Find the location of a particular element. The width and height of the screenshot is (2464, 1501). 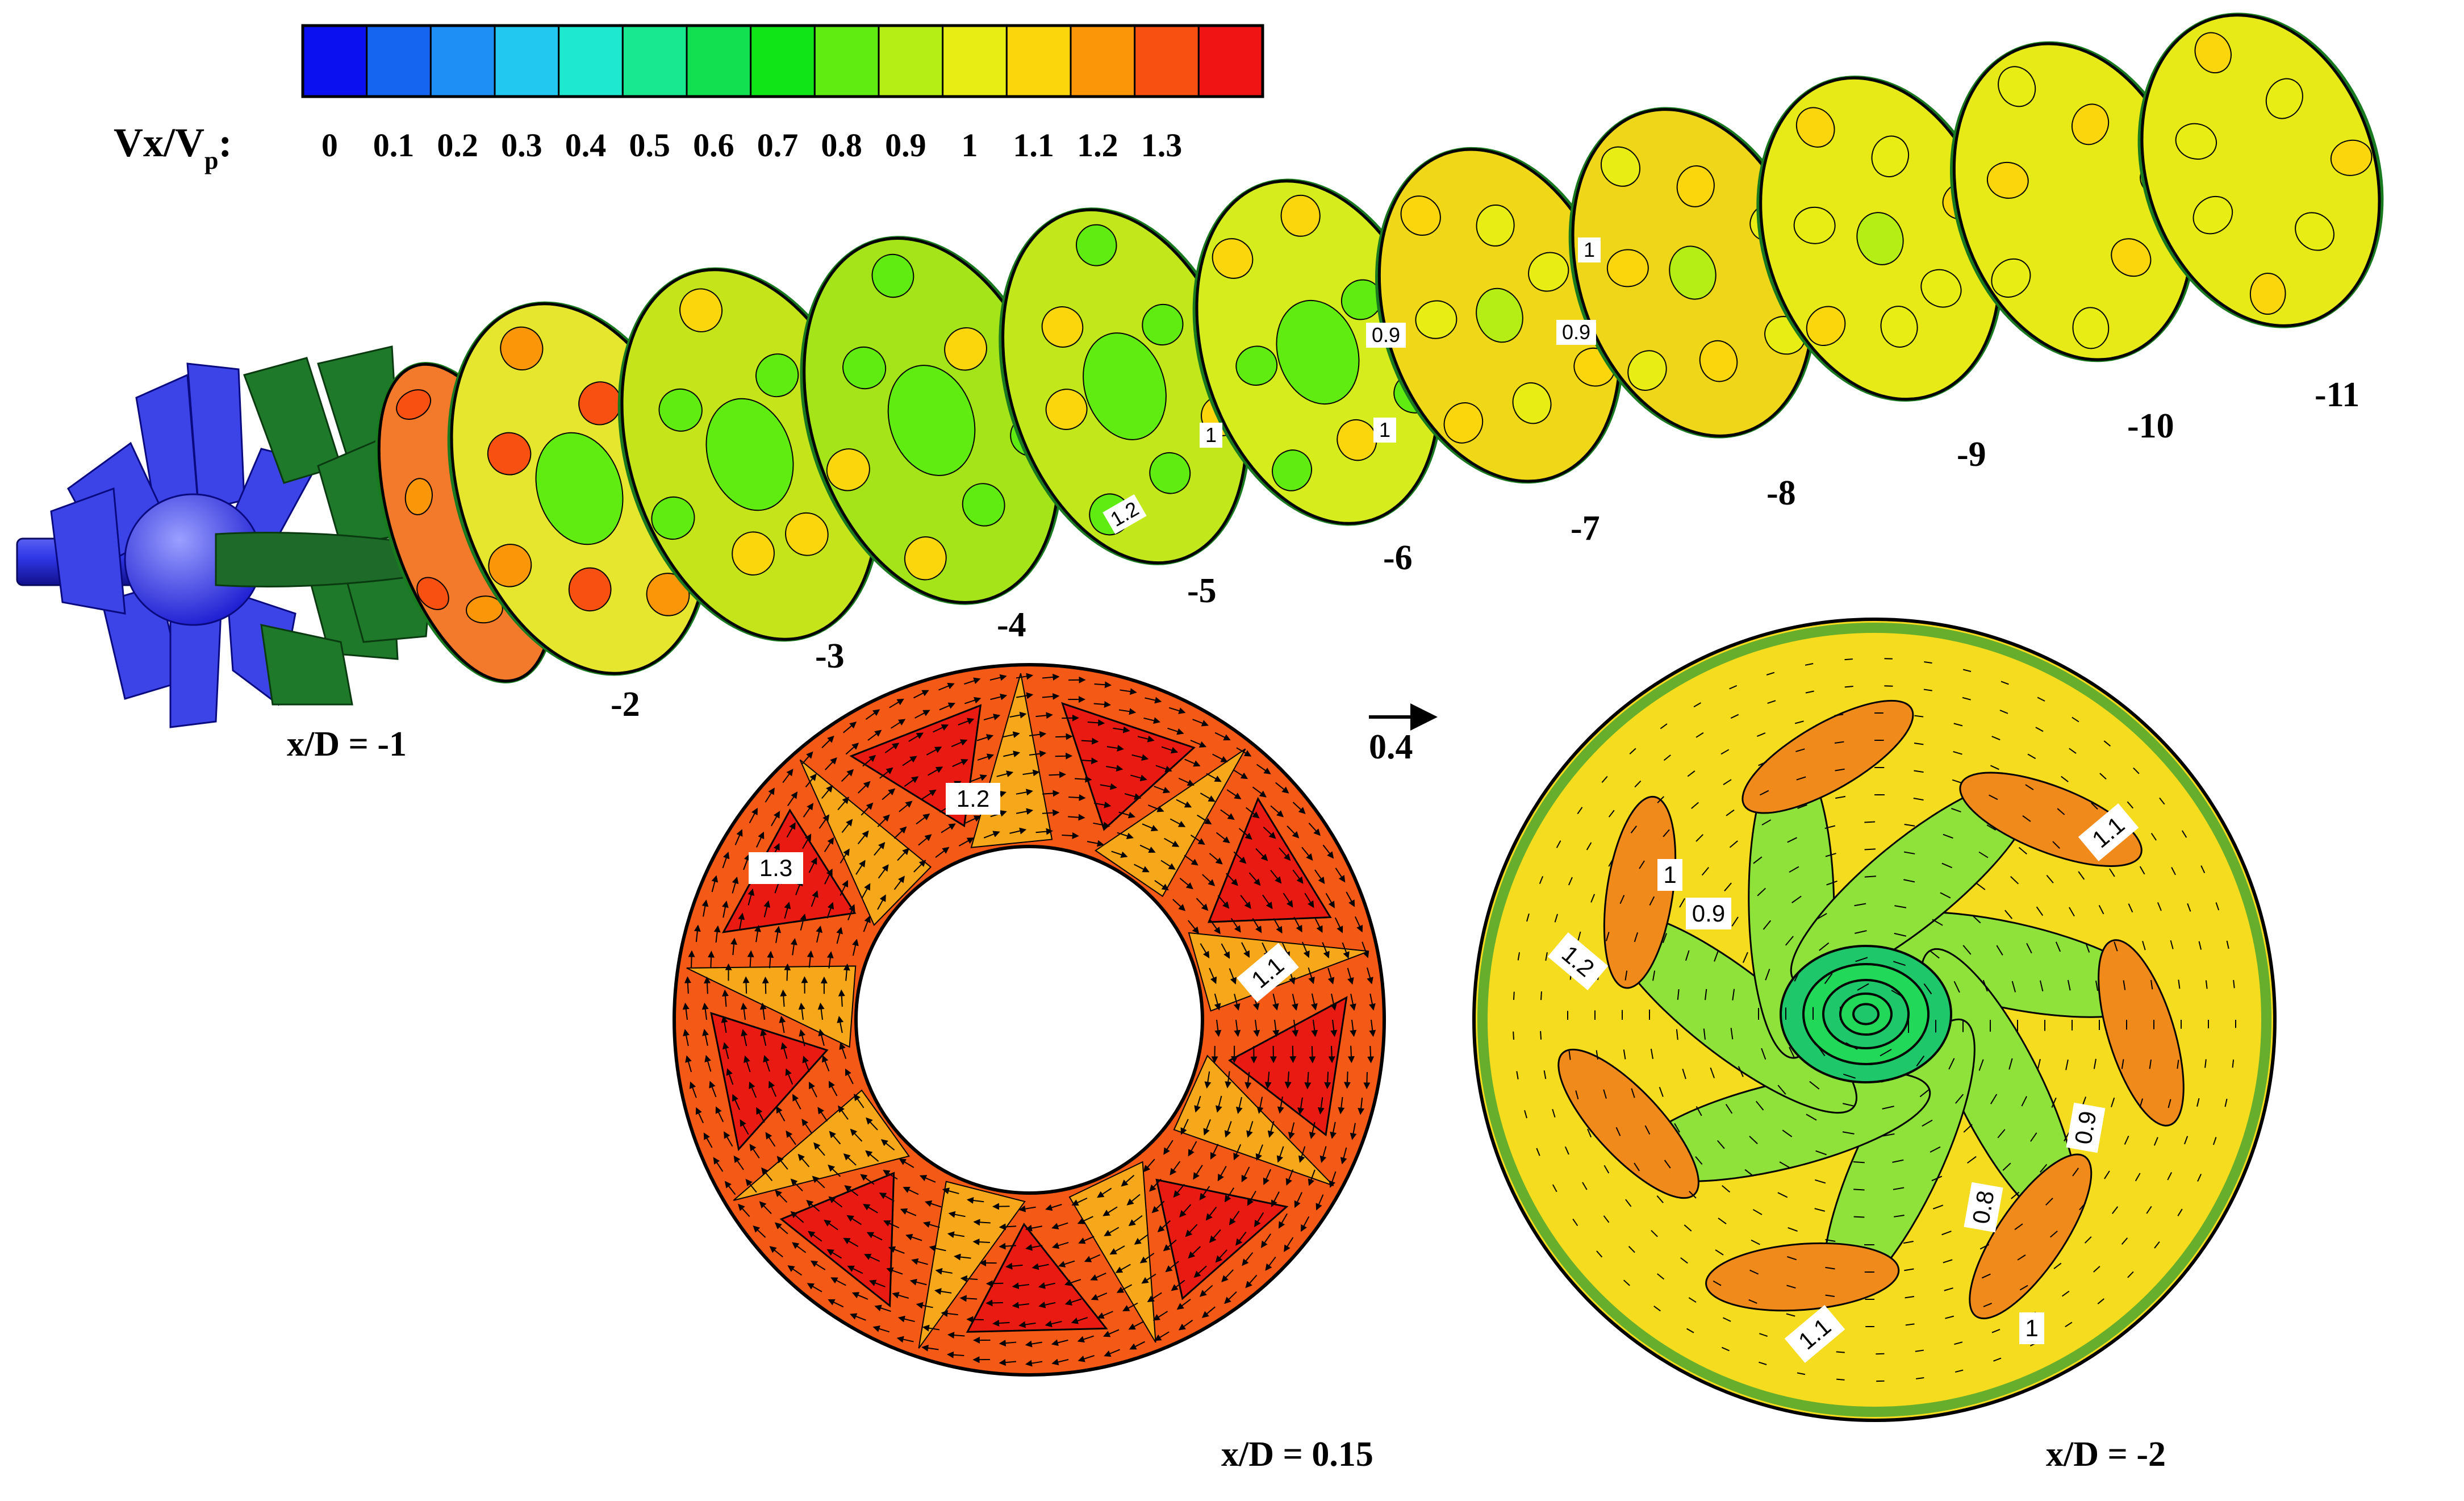

mid-wedge is located at coordinates (1170, 822).